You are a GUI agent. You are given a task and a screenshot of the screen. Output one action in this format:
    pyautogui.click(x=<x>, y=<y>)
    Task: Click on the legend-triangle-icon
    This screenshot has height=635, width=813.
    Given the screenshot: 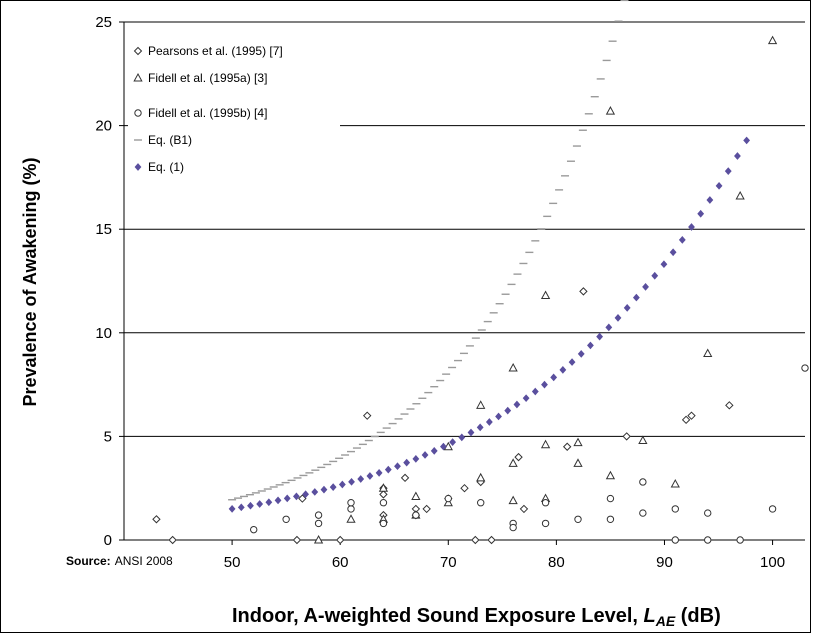 What is the action you would take?
    pyautogui.click(x=138, y=77)
    